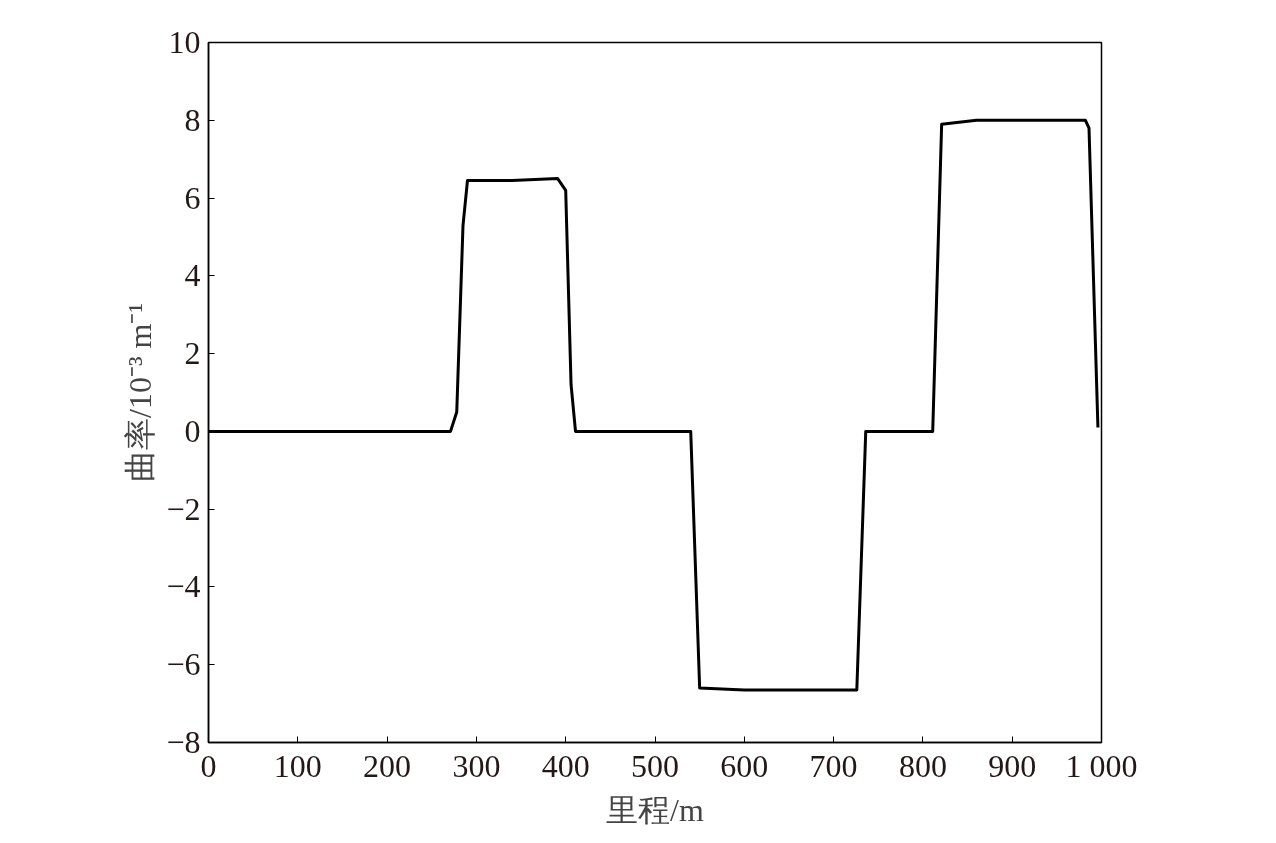 The image size is (1276, 843). Describe the element at coordinates (192, 430) in the screenshot. I see `y-tick-label: 0` at that location.